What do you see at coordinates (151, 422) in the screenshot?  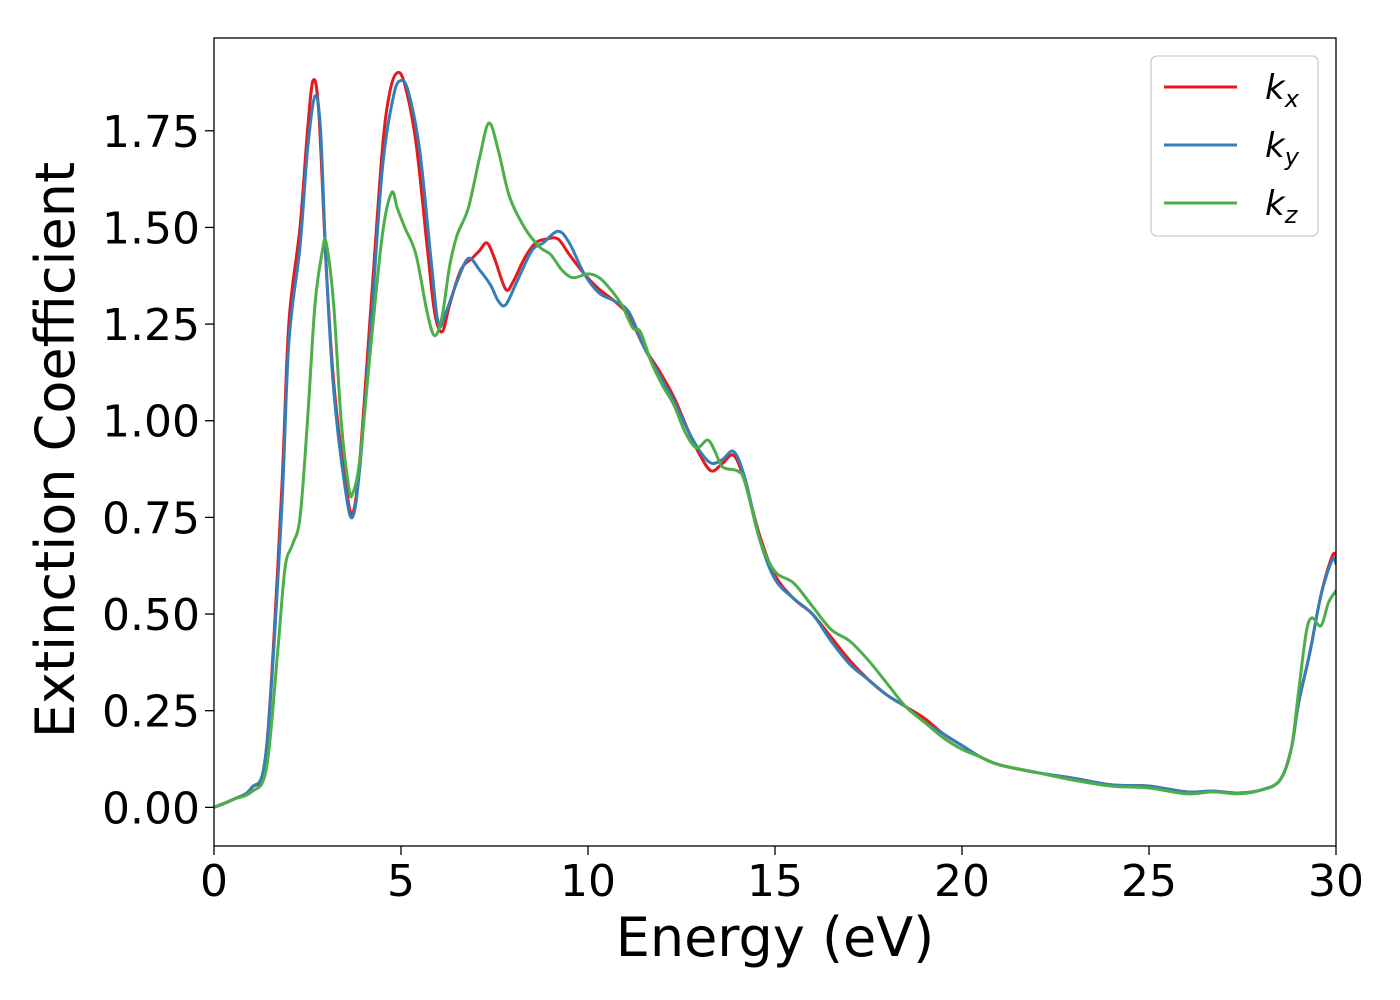 I see `y-tick-label: 1.00` at bounding box center [151, 422].